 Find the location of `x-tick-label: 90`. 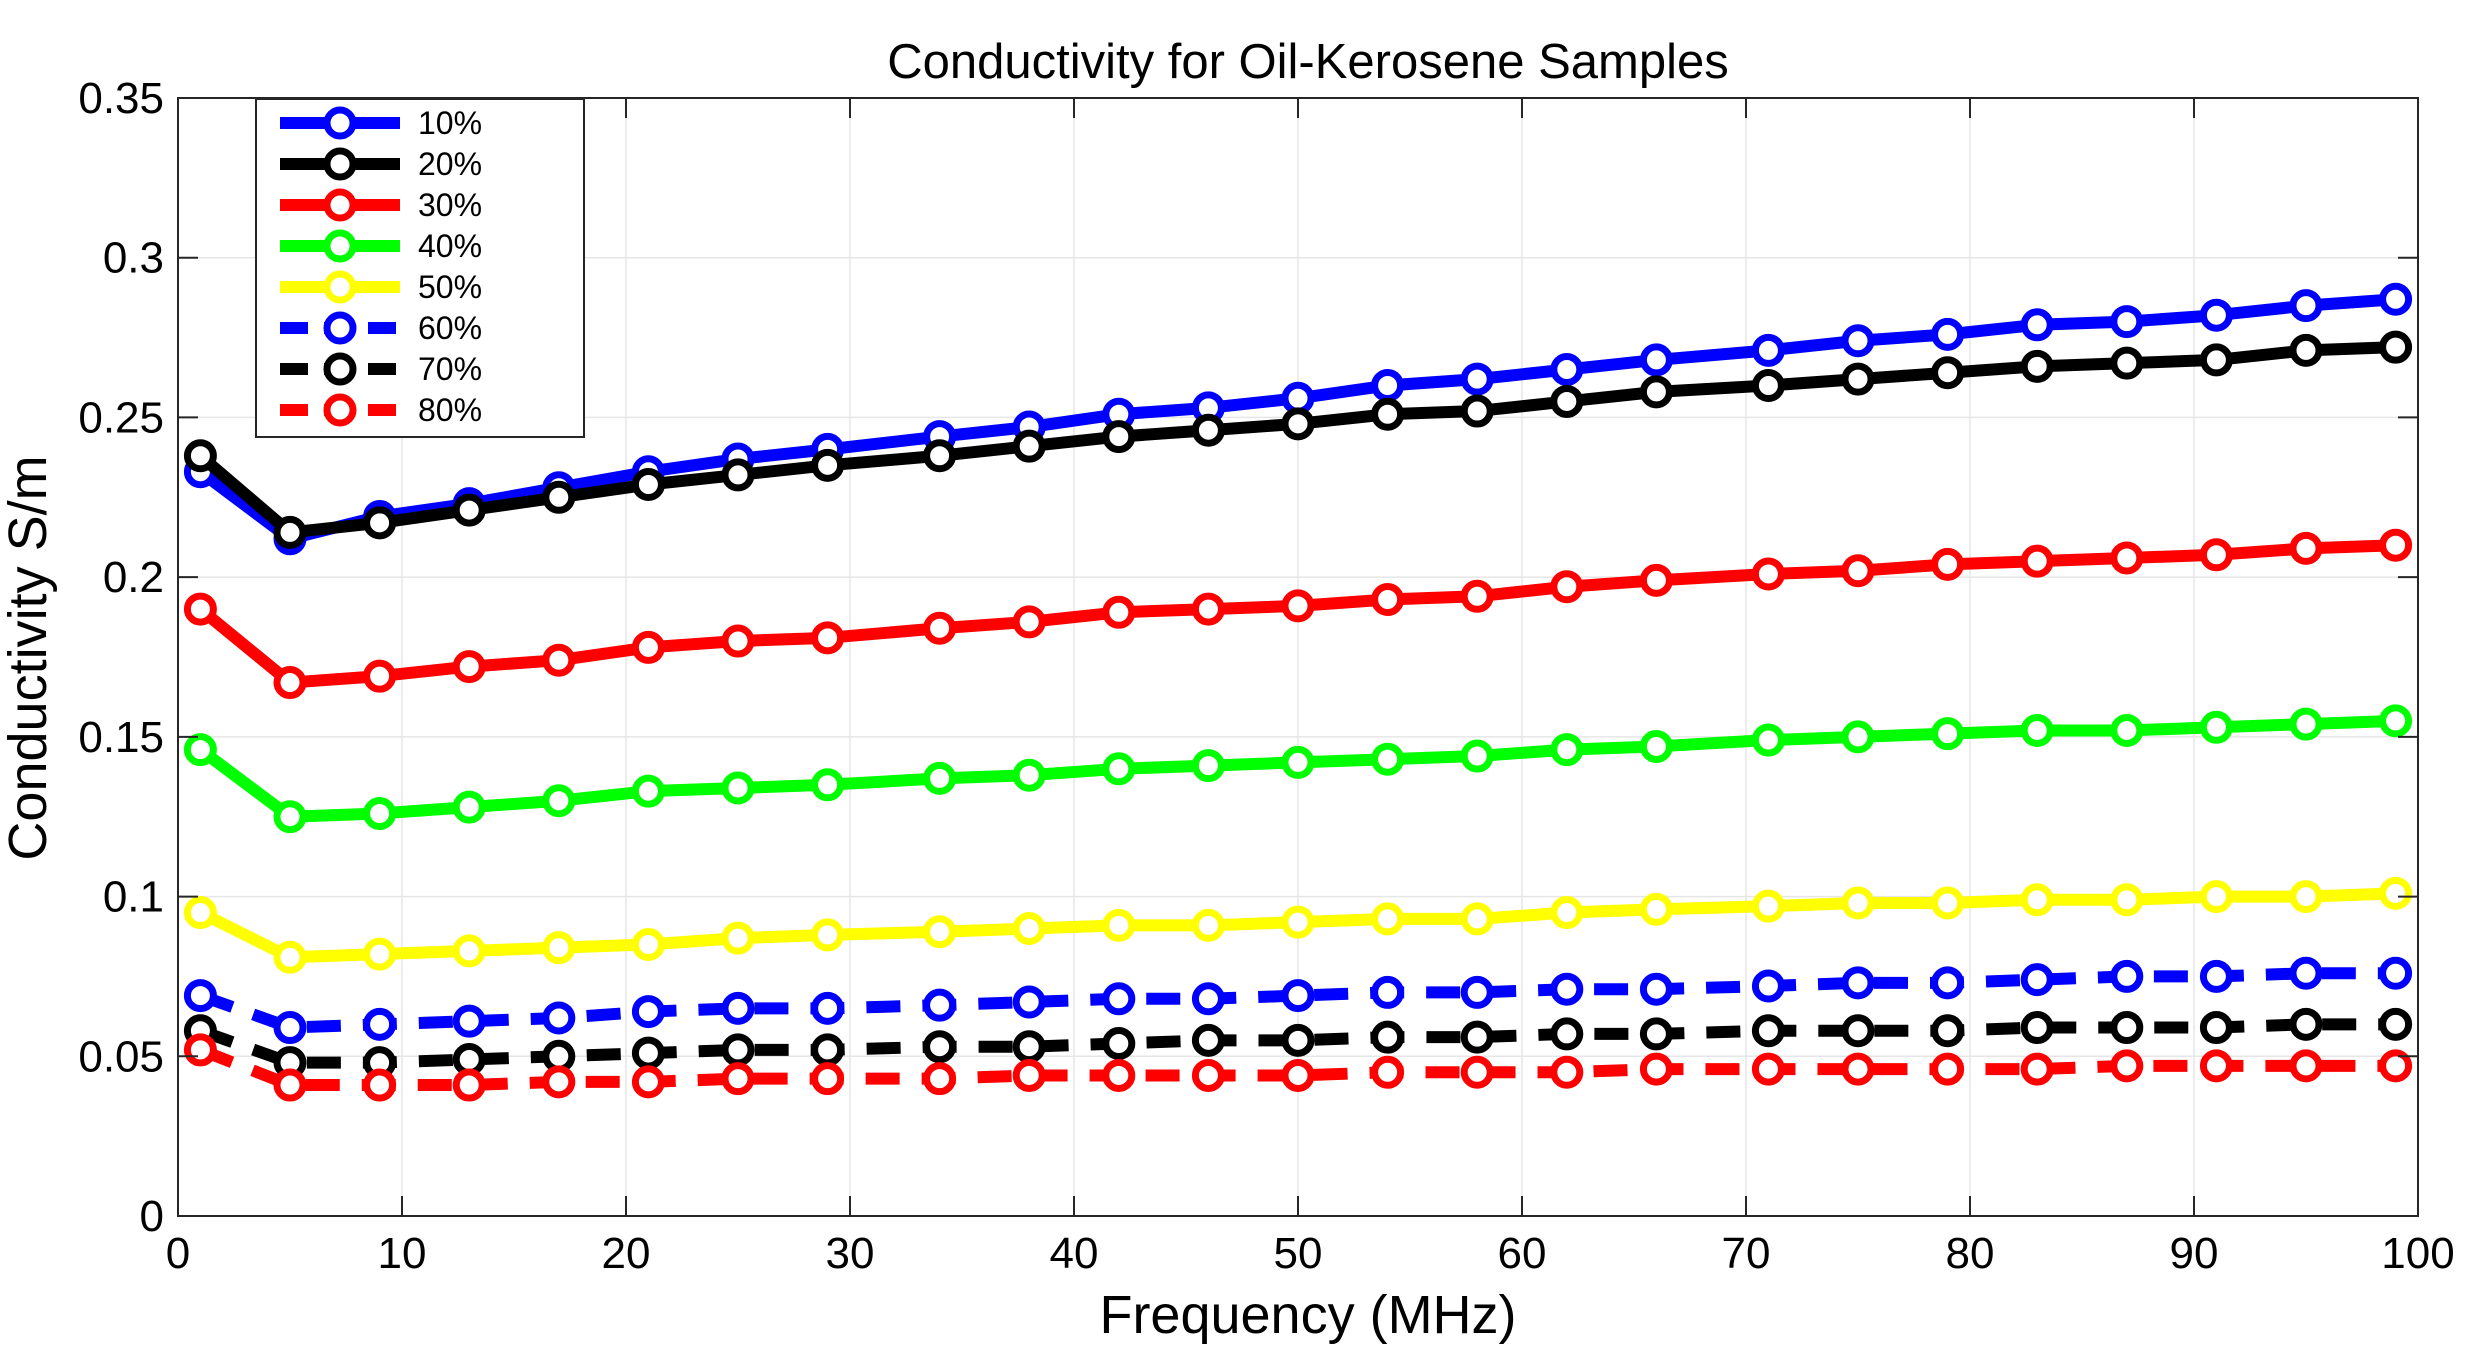

x-tick-label: 90 is located at coordinates (2194, 1253).